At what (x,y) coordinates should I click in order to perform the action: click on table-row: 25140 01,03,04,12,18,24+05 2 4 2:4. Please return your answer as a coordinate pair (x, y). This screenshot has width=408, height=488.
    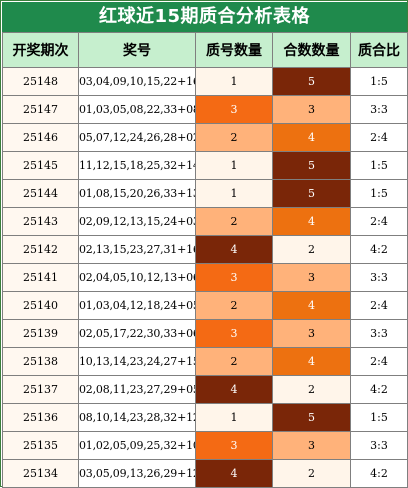
    Looking at the image, I should click on (205, 305).